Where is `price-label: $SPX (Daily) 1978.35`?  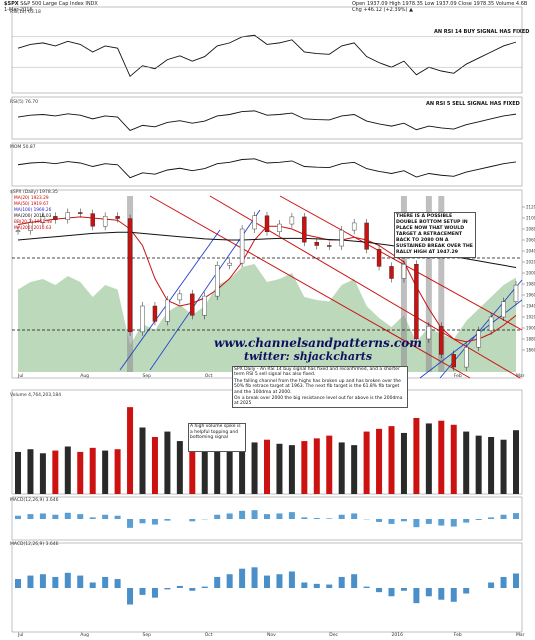 price-label: $SPX (Daily) 1978.35 is located at coordinates (34, 192).